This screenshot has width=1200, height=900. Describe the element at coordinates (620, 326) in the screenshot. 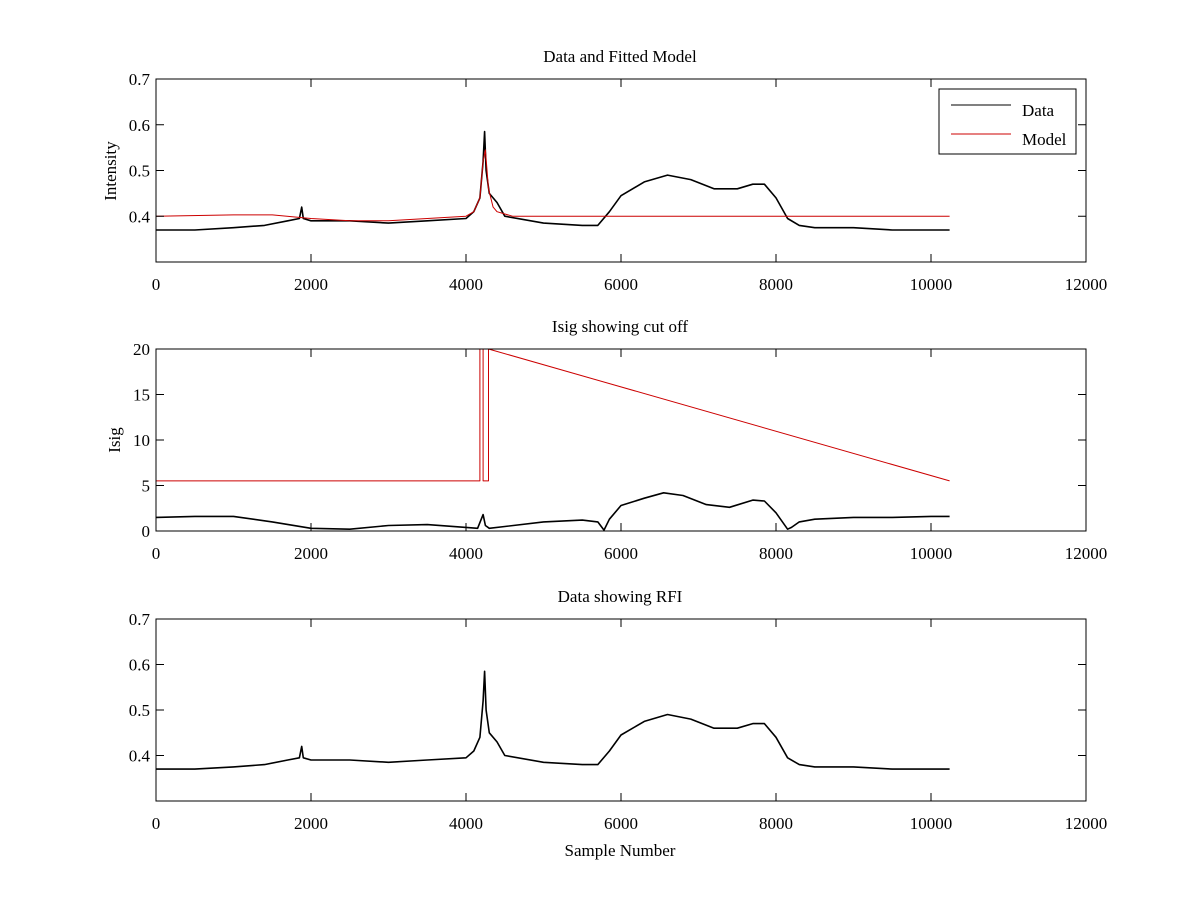

I see `chart-title: Isig showing cut off` at that location.